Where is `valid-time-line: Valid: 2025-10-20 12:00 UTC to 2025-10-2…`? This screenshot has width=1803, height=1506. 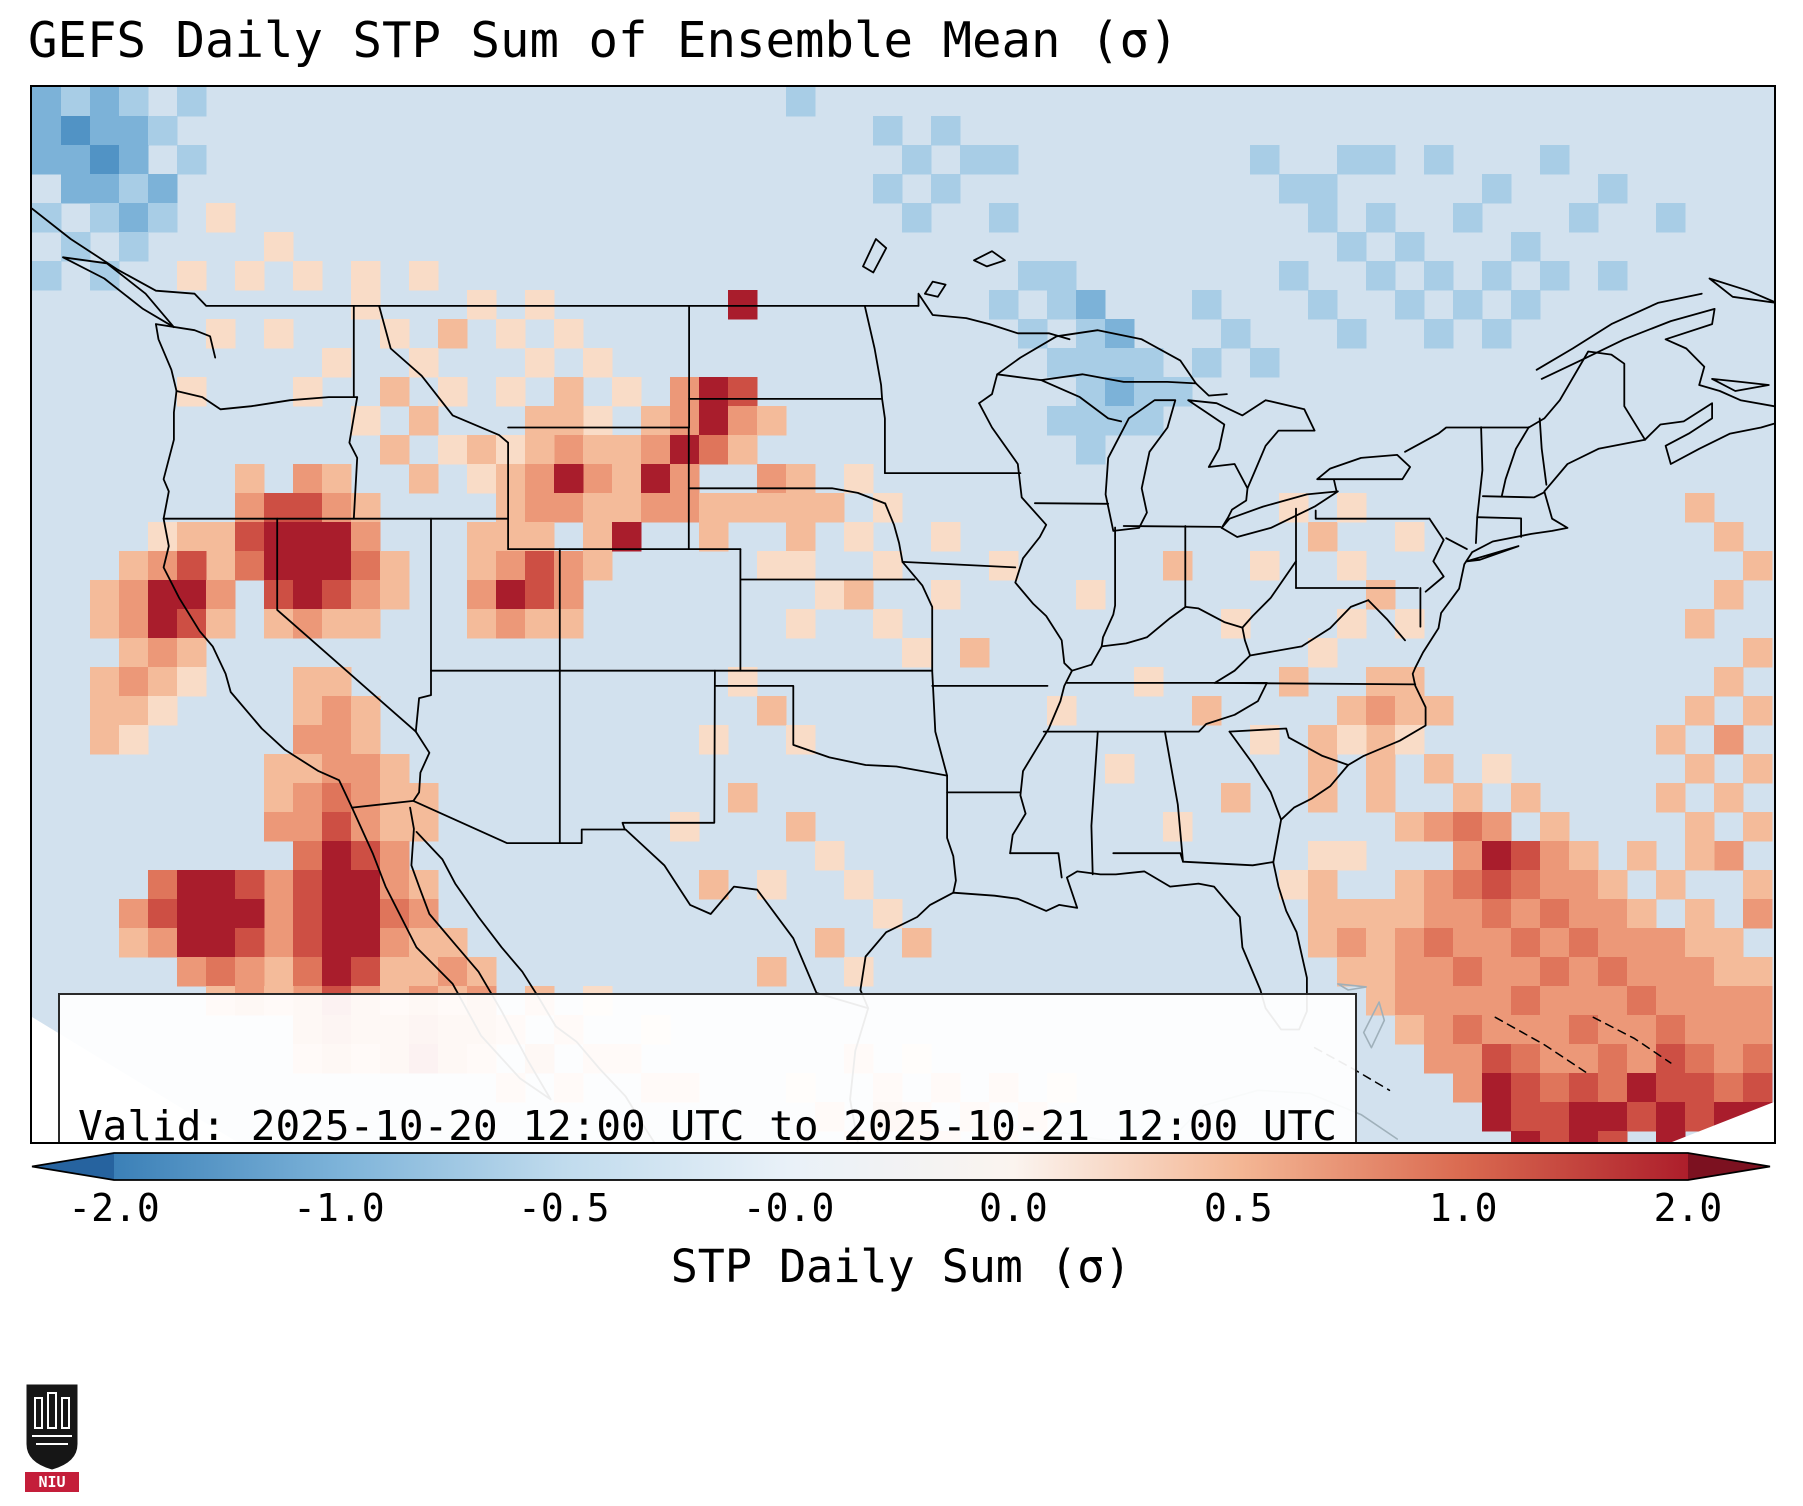
valid-time-line: Valid: 2025-10-20 12:00 UTC to 2025-10-2… is located at coordinates (707, 1122).